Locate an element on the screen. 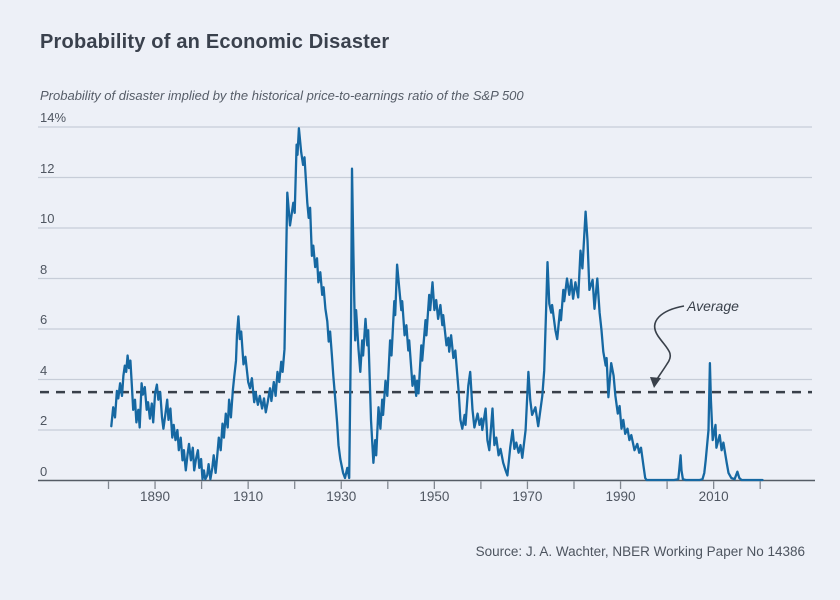 Image resolution: width=840 pixels, height=600 pixels. x-tick-label: 1930 is located at coordinates (341, 496).